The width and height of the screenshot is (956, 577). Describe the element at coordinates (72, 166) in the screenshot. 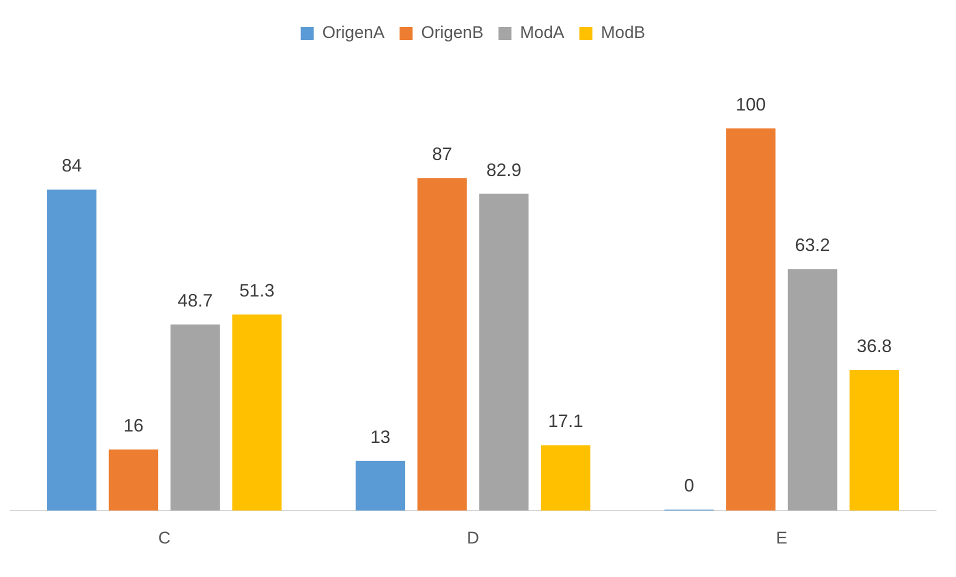

I see `data-label: 84` at that location.